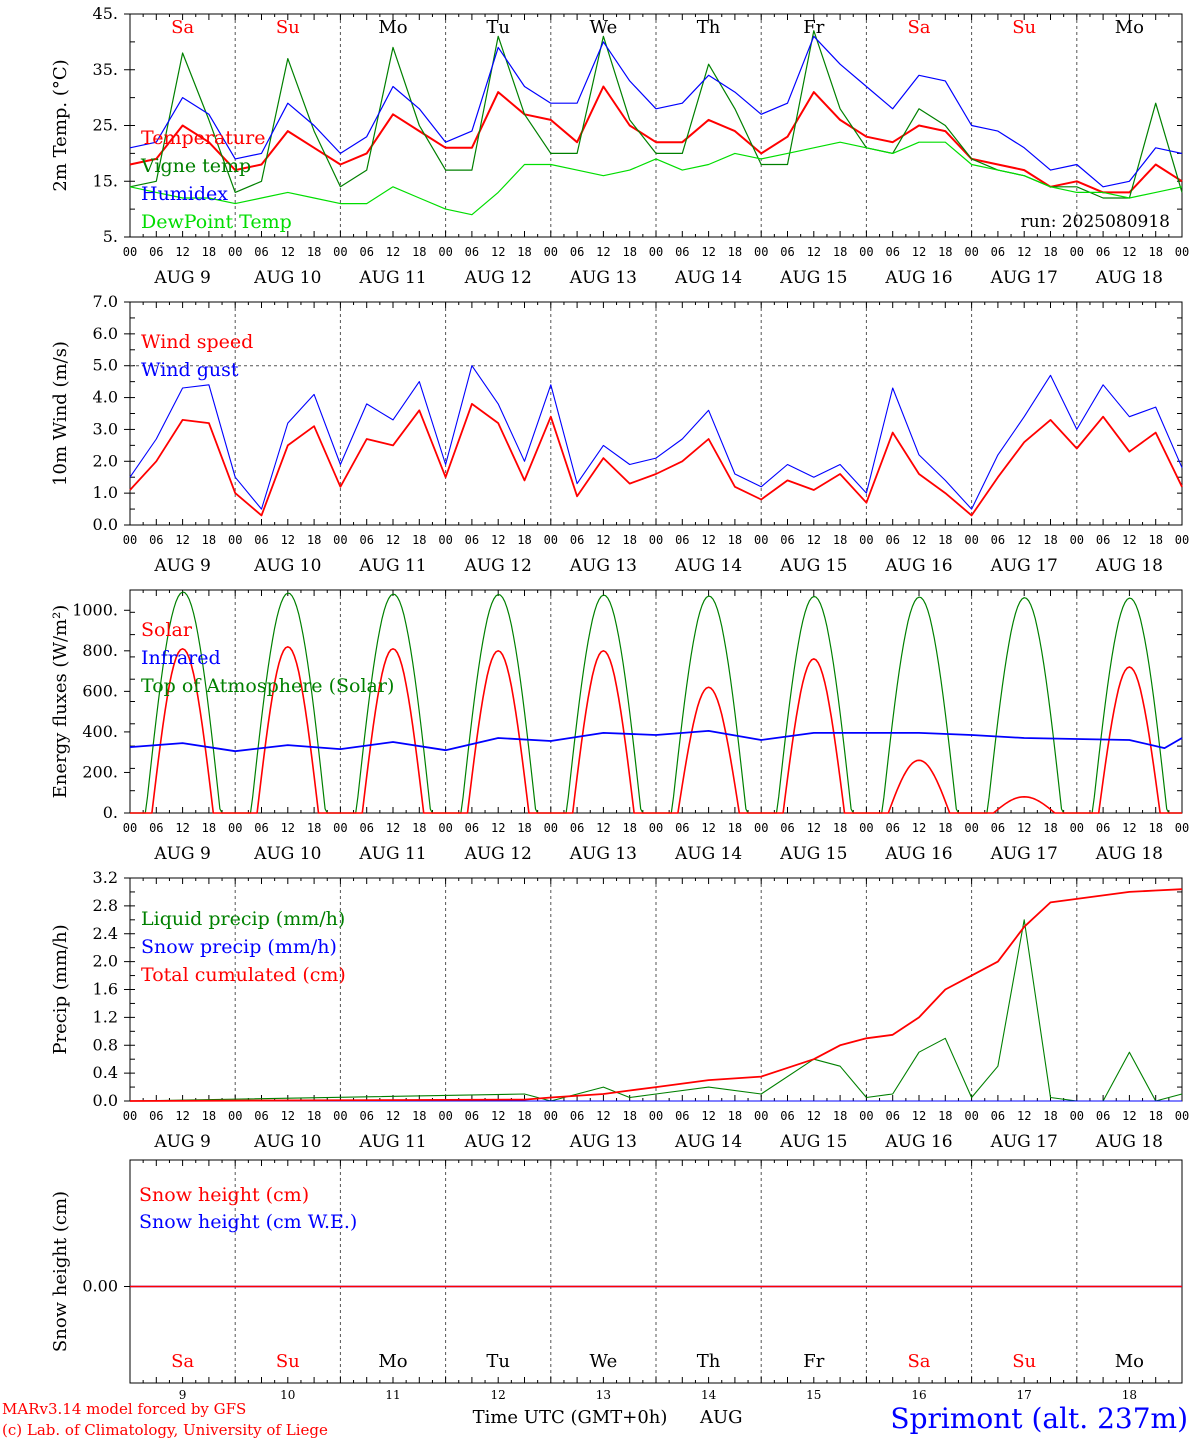 This screenshot has height=1440, width=1194. Describe the element at coordinates (603, 1142) in the screenshot. I see `date-label: AUG 13` at that location.